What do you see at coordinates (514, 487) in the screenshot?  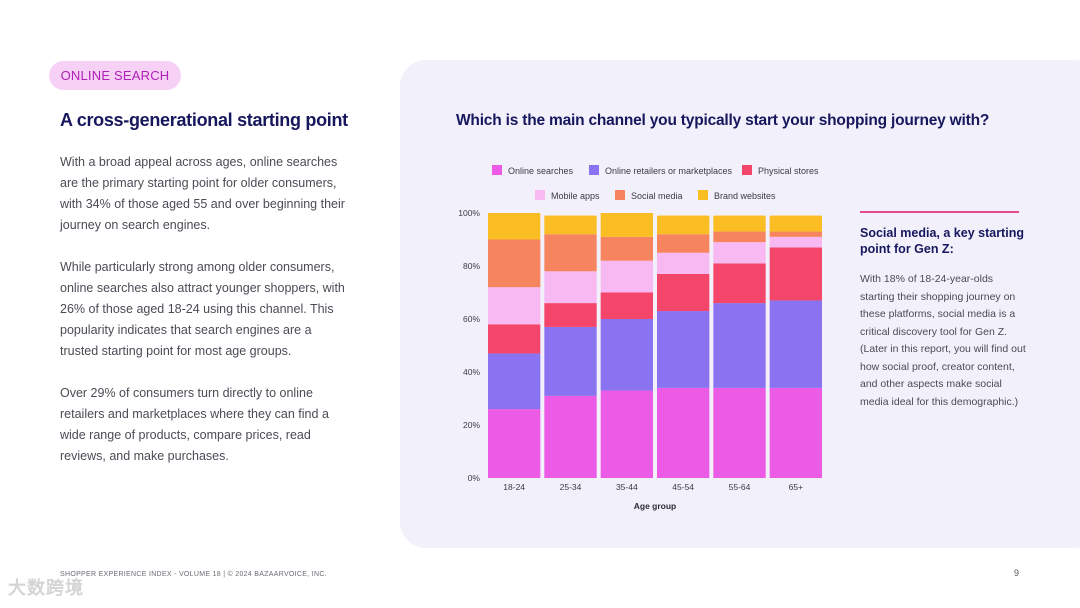 I see `x-tick-18-24: 18-24` at bounding box center [514, 487].